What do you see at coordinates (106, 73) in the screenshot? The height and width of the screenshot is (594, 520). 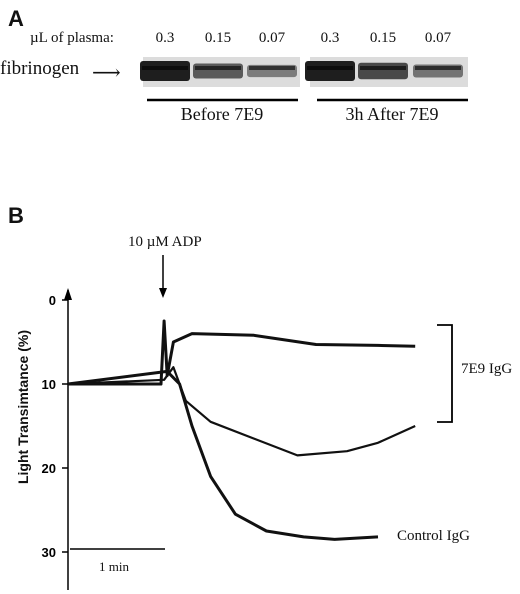 I see `band-arrow-icon: ⟶` at bounding box center [106, 73].